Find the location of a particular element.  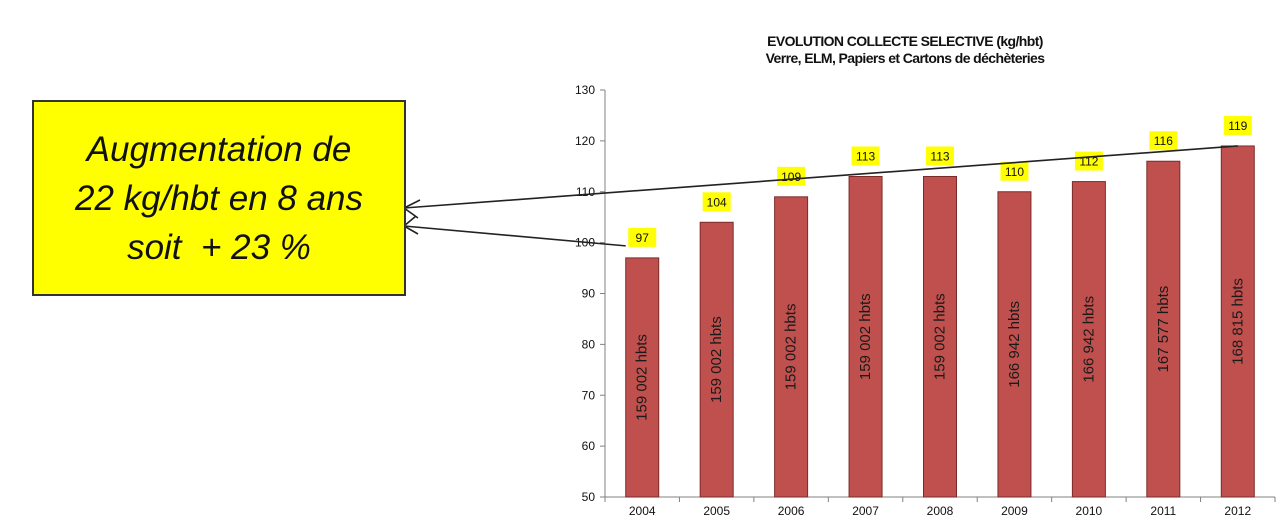

bar-2007 is located at coordinates (865, 336).